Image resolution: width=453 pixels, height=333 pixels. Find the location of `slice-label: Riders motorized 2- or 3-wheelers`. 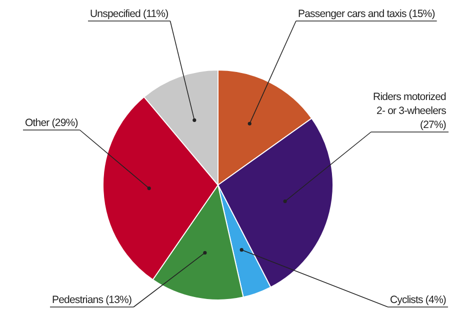

slice-label: Riders motorized 2- or 3-wheelers is located at coordinates (410, 104).